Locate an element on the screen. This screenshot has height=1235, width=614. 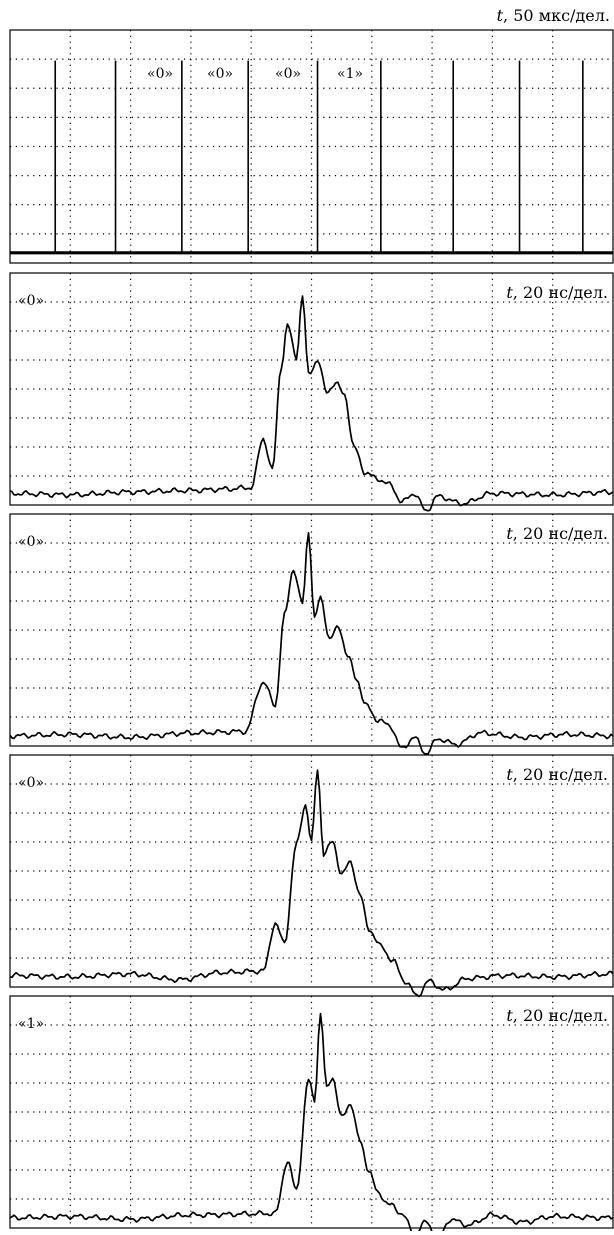
bit-label: «1» is located at coordinates (31, 1024).